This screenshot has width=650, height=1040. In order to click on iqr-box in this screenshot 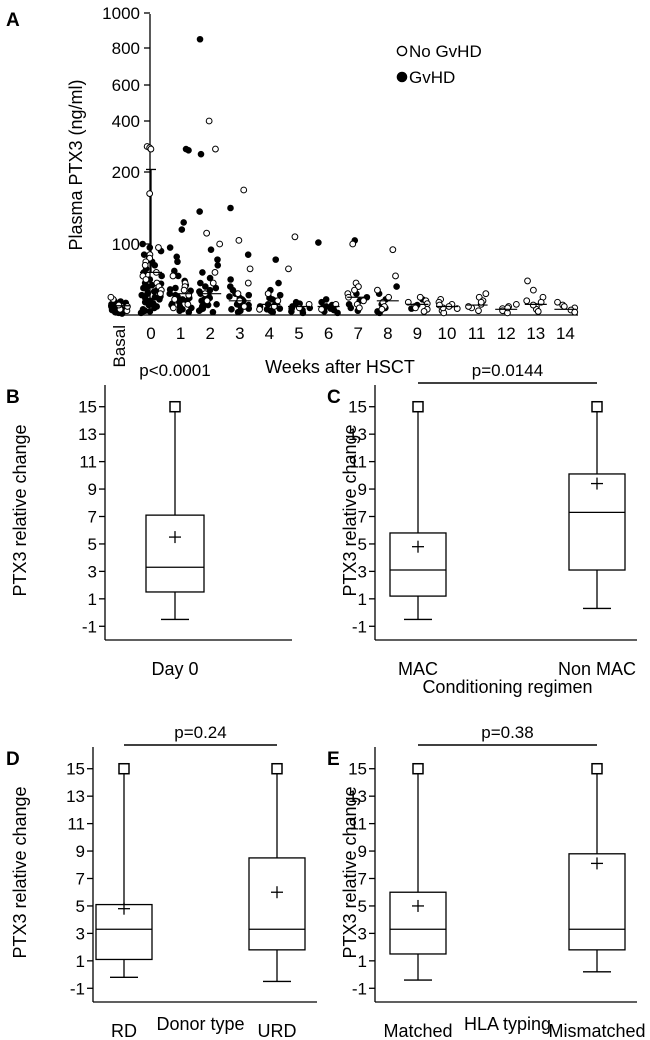, I will do `click(597, 522)`.